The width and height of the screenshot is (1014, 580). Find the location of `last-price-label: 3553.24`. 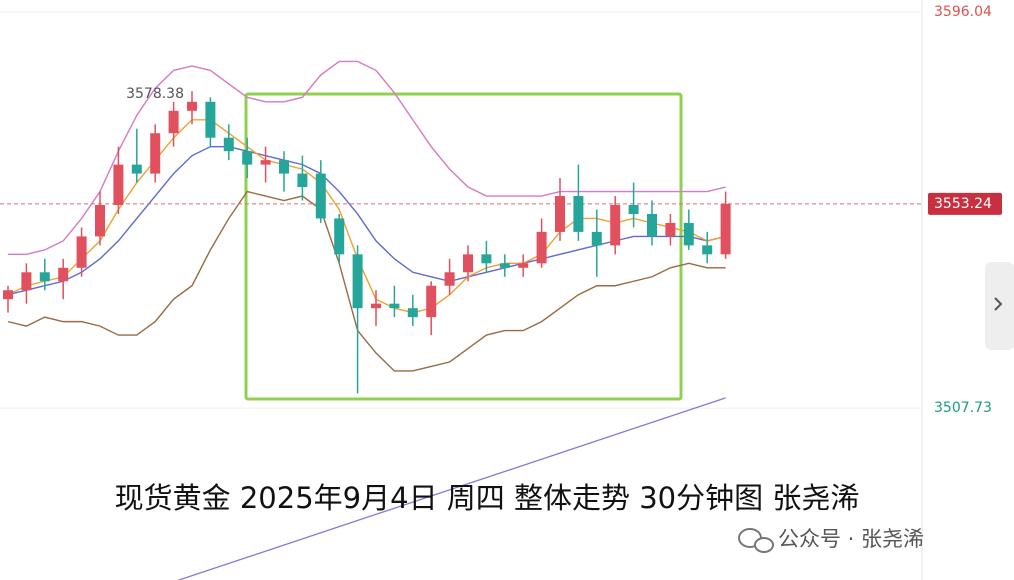

last-price-label: 3553.24 is located at coordinates (963, 204).